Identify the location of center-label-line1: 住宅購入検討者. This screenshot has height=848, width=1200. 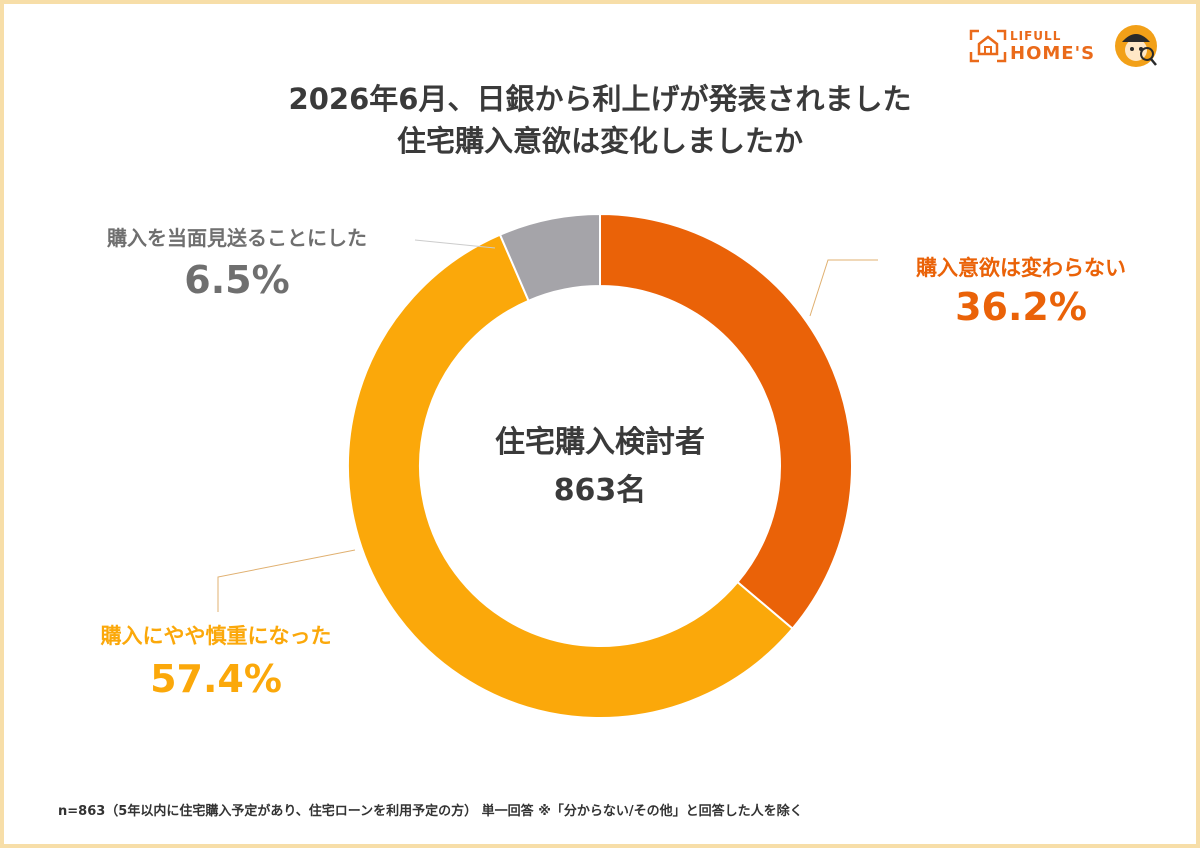
(600, 442).